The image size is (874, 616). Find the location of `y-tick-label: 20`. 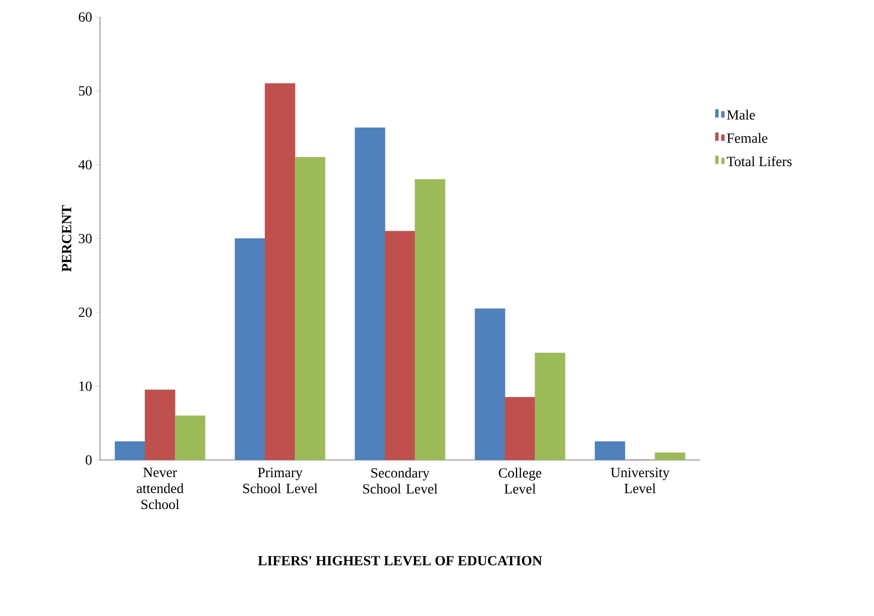

y-tick-label: 20 is located at coordinates (85, 313).